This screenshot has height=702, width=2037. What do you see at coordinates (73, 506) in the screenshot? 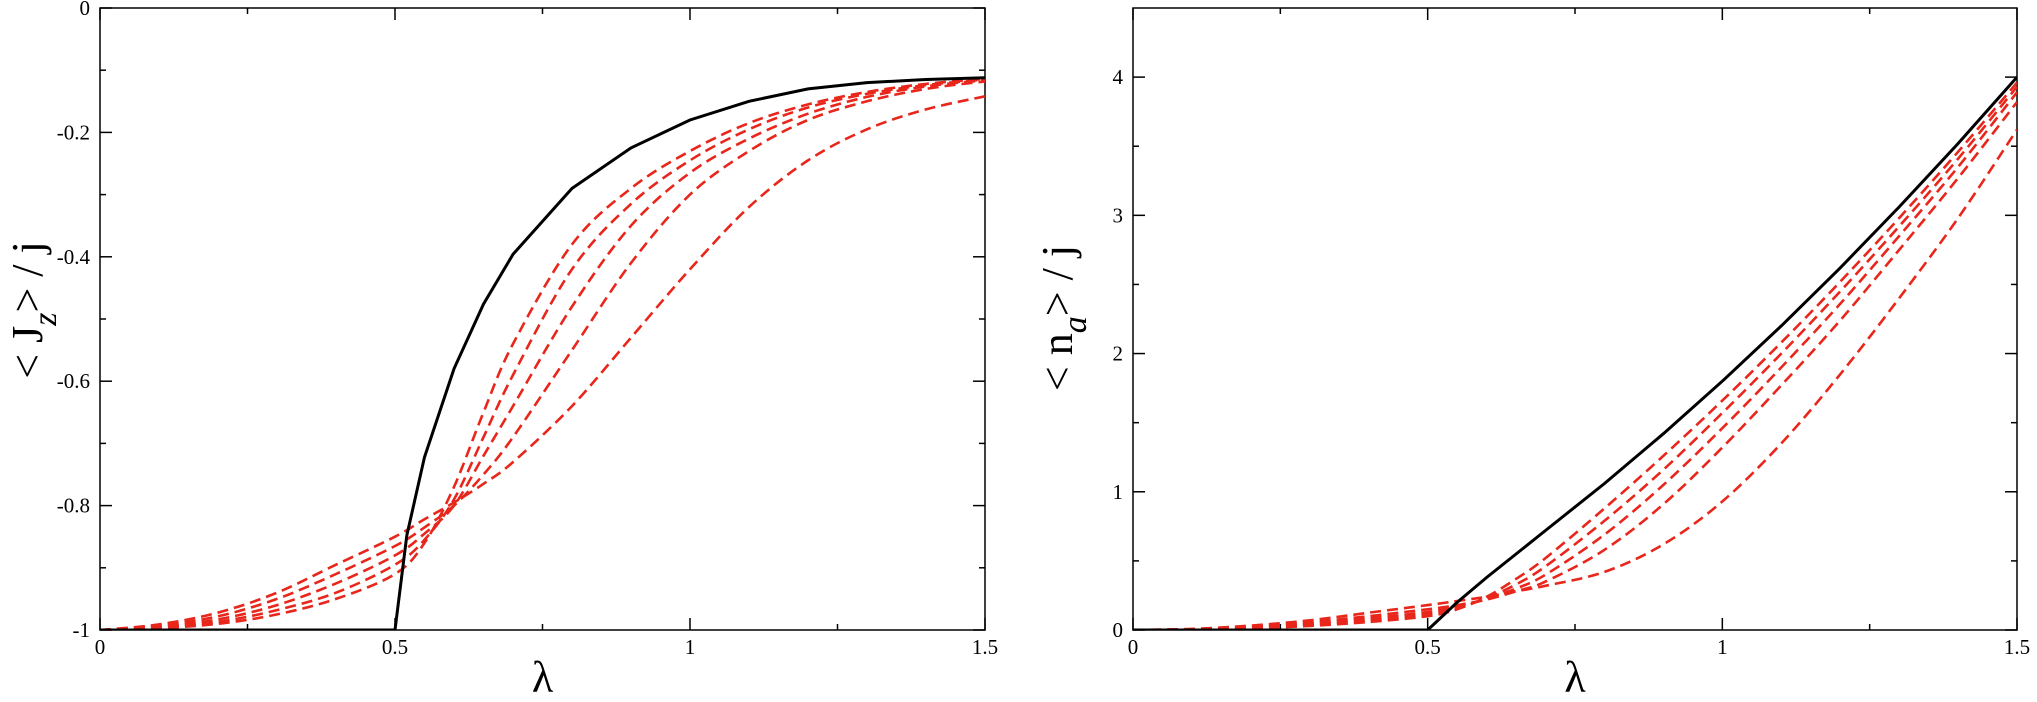
I see `y-tick-label: -0.8` at bounding box center [73, 506].